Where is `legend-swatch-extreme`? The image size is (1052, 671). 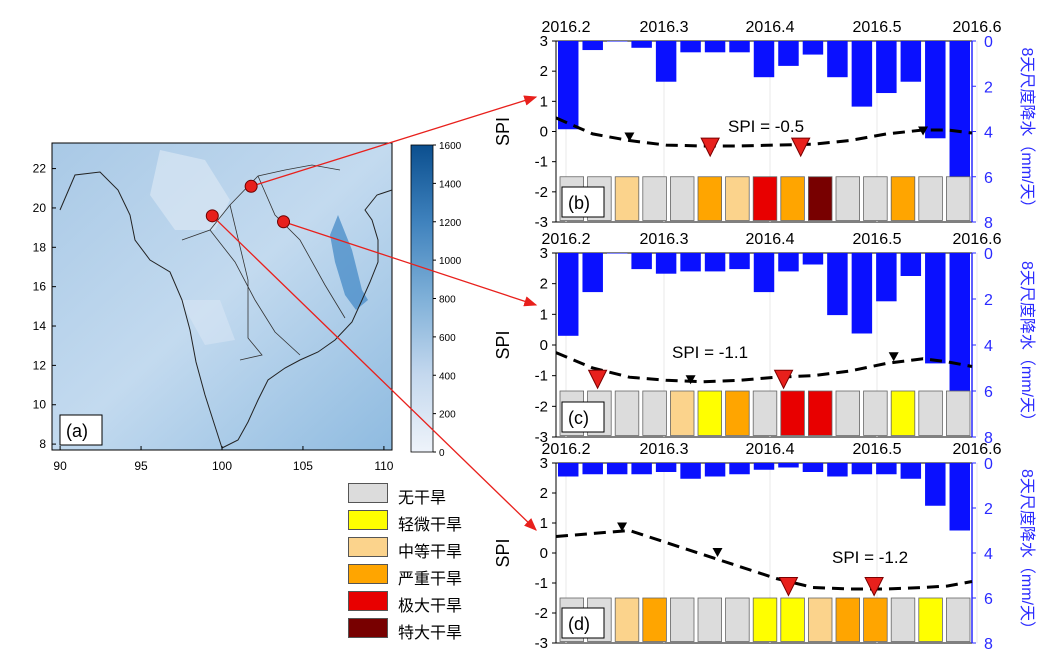
legend-swatch-extreme is located at coordinates (368, 601).